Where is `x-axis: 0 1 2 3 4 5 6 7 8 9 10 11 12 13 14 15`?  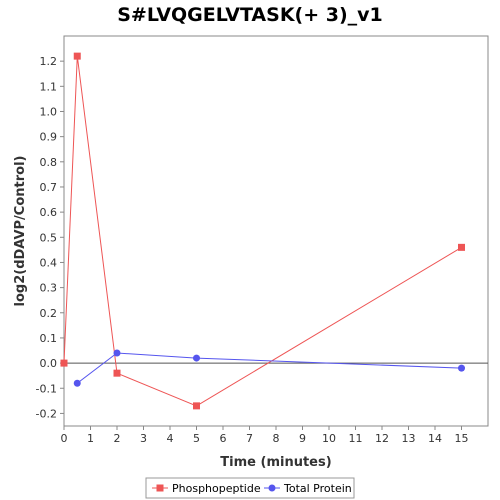 x-axis: 0 1 2 3 4 5 6 7 8 9 10 11 12 13 14 15 is located at coordinates (265, 435).